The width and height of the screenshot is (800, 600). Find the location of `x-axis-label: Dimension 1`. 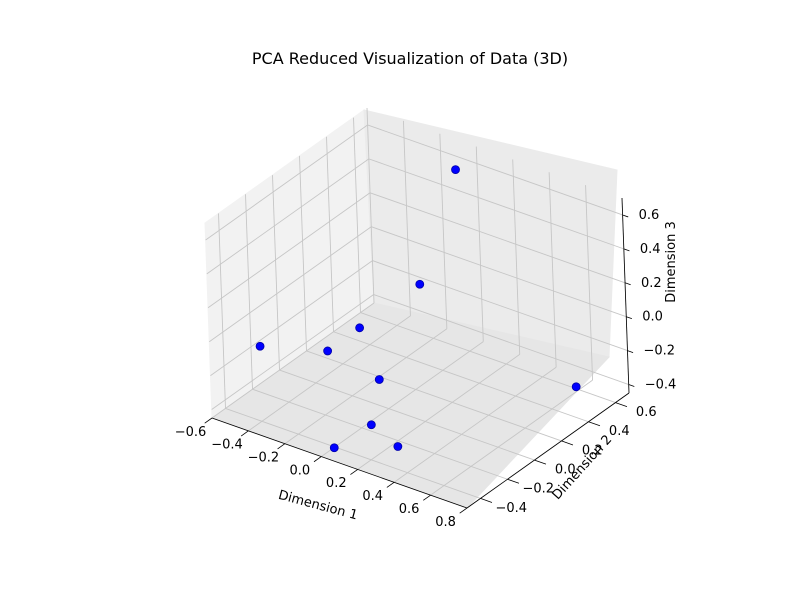

x-axis-label: Dimension 1 is located at coordinates (318, 506).